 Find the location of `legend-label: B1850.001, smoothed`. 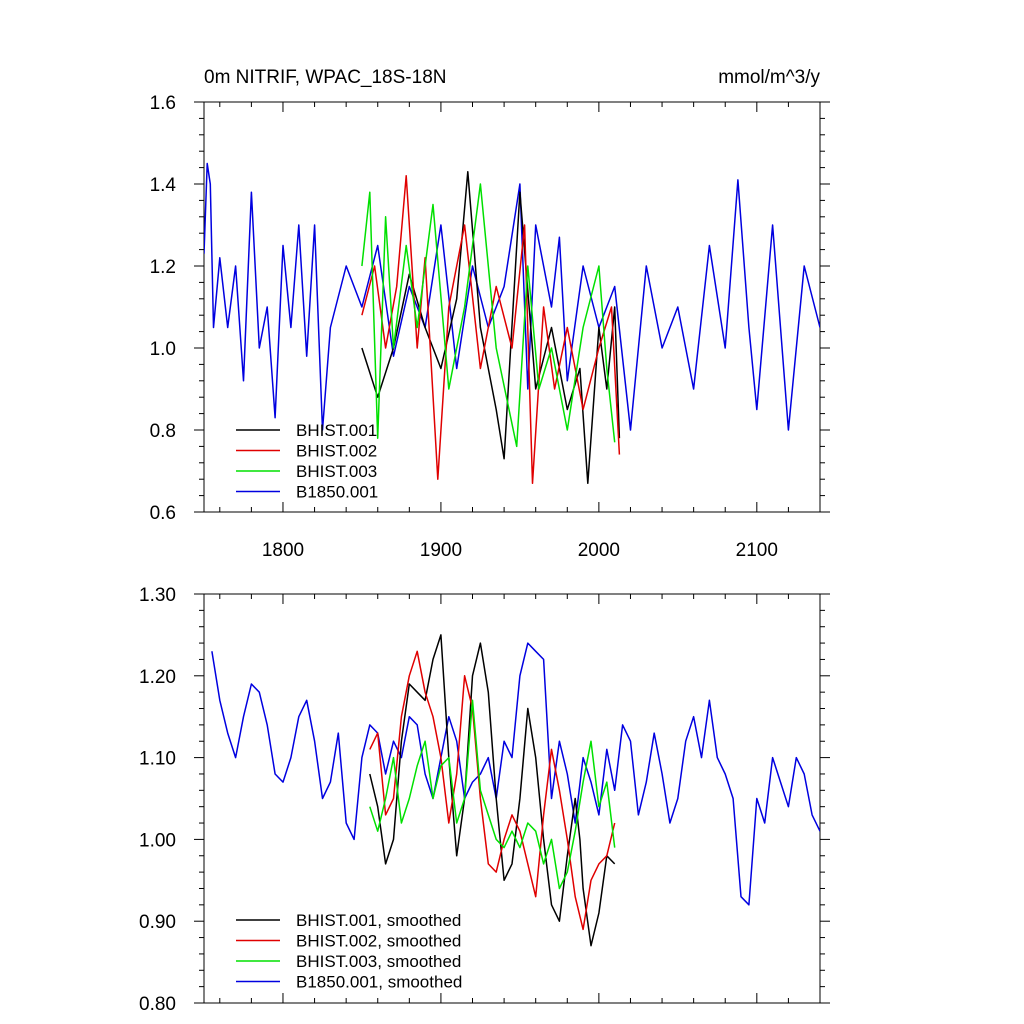

legend-label: B1850.001, smoothed is located at coordinates (379, 982).